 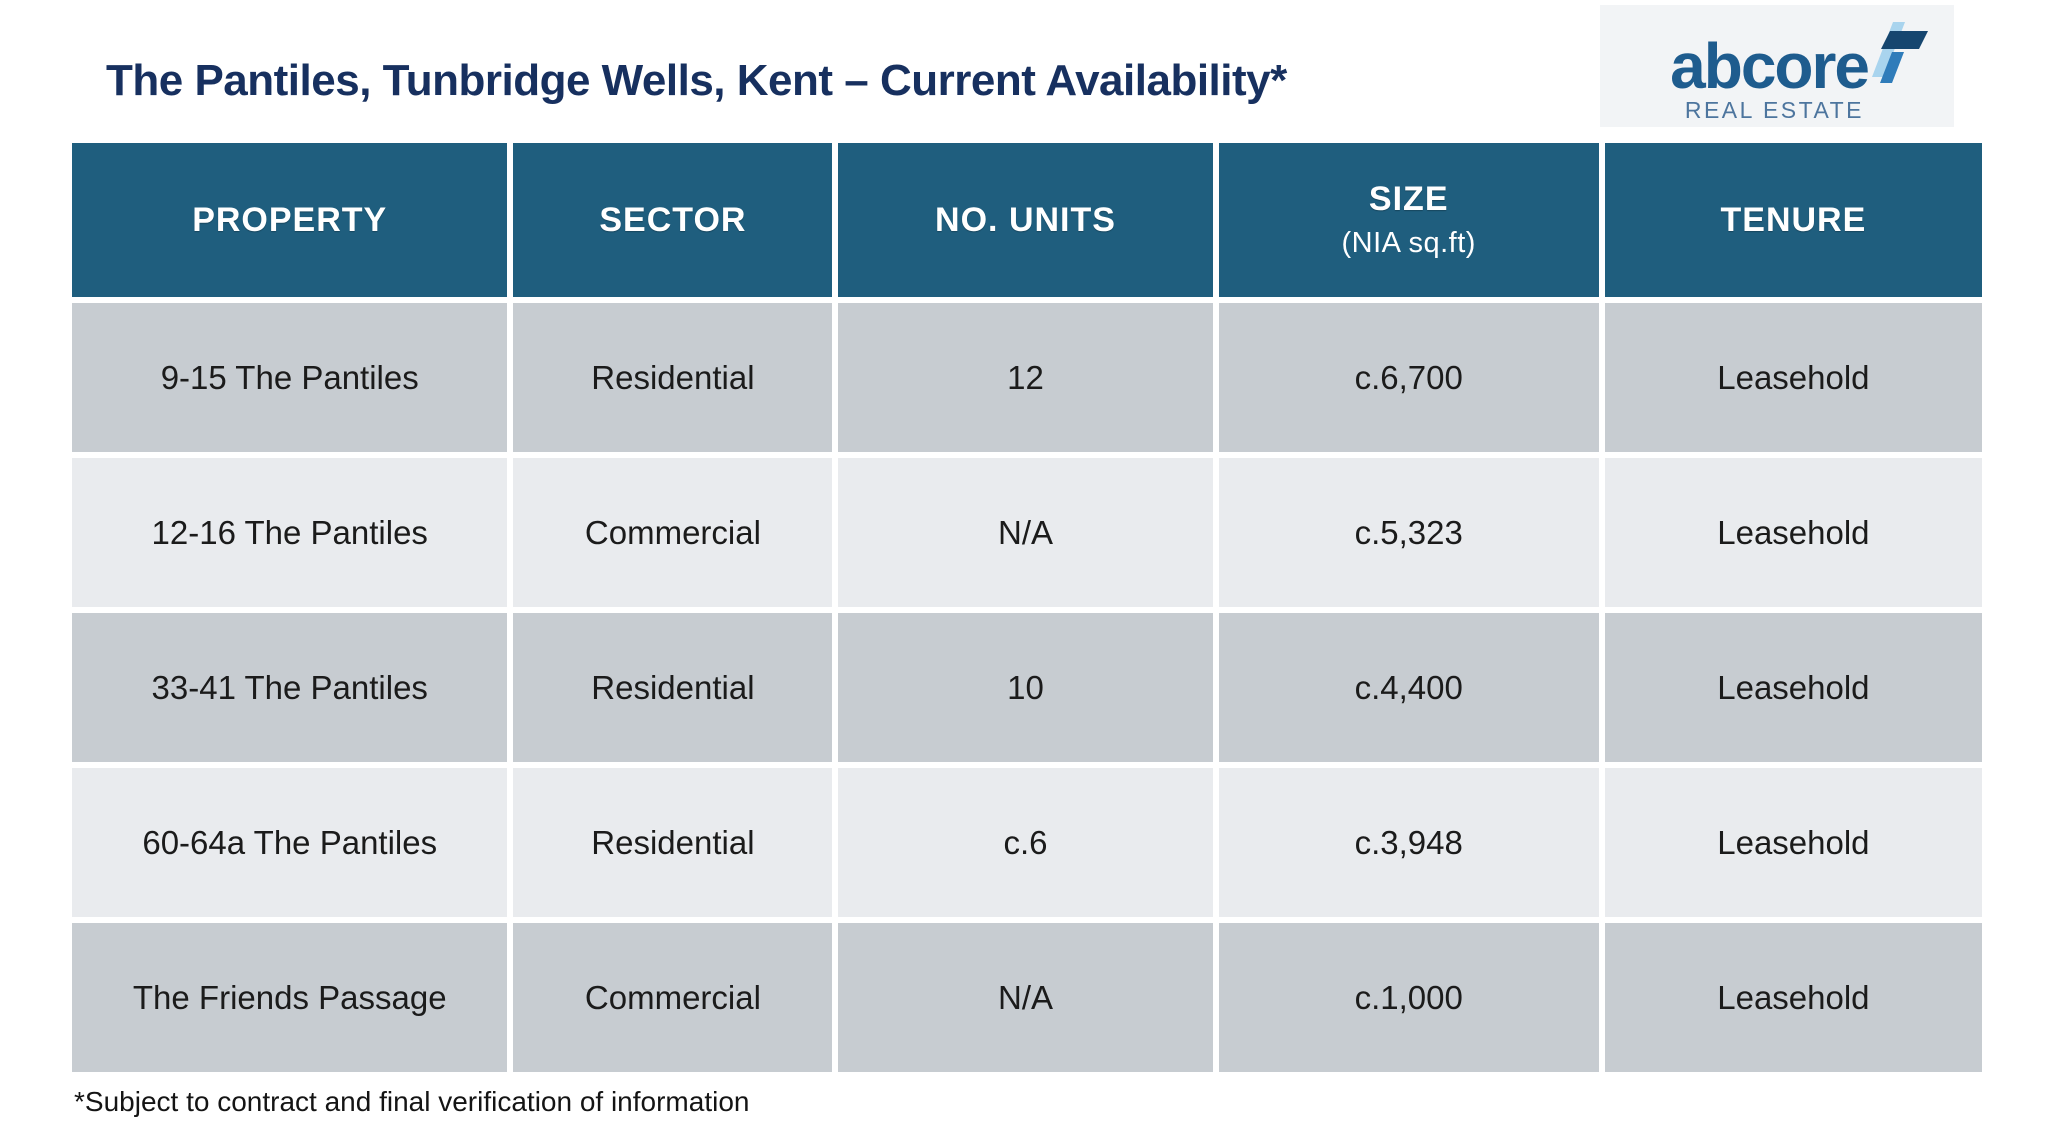 I want to click on table-cell: 9-15 The Pantiles, so click(x=290, y=377).